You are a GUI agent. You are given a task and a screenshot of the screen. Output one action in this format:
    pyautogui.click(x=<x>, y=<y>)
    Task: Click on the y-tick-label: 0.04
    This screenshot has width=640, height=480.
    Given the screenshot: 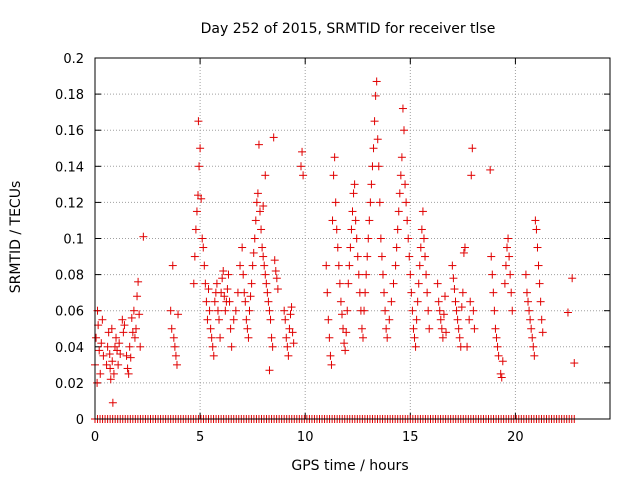 What is the action you would take?
    pyautogui.click(x=69, y=348)
    